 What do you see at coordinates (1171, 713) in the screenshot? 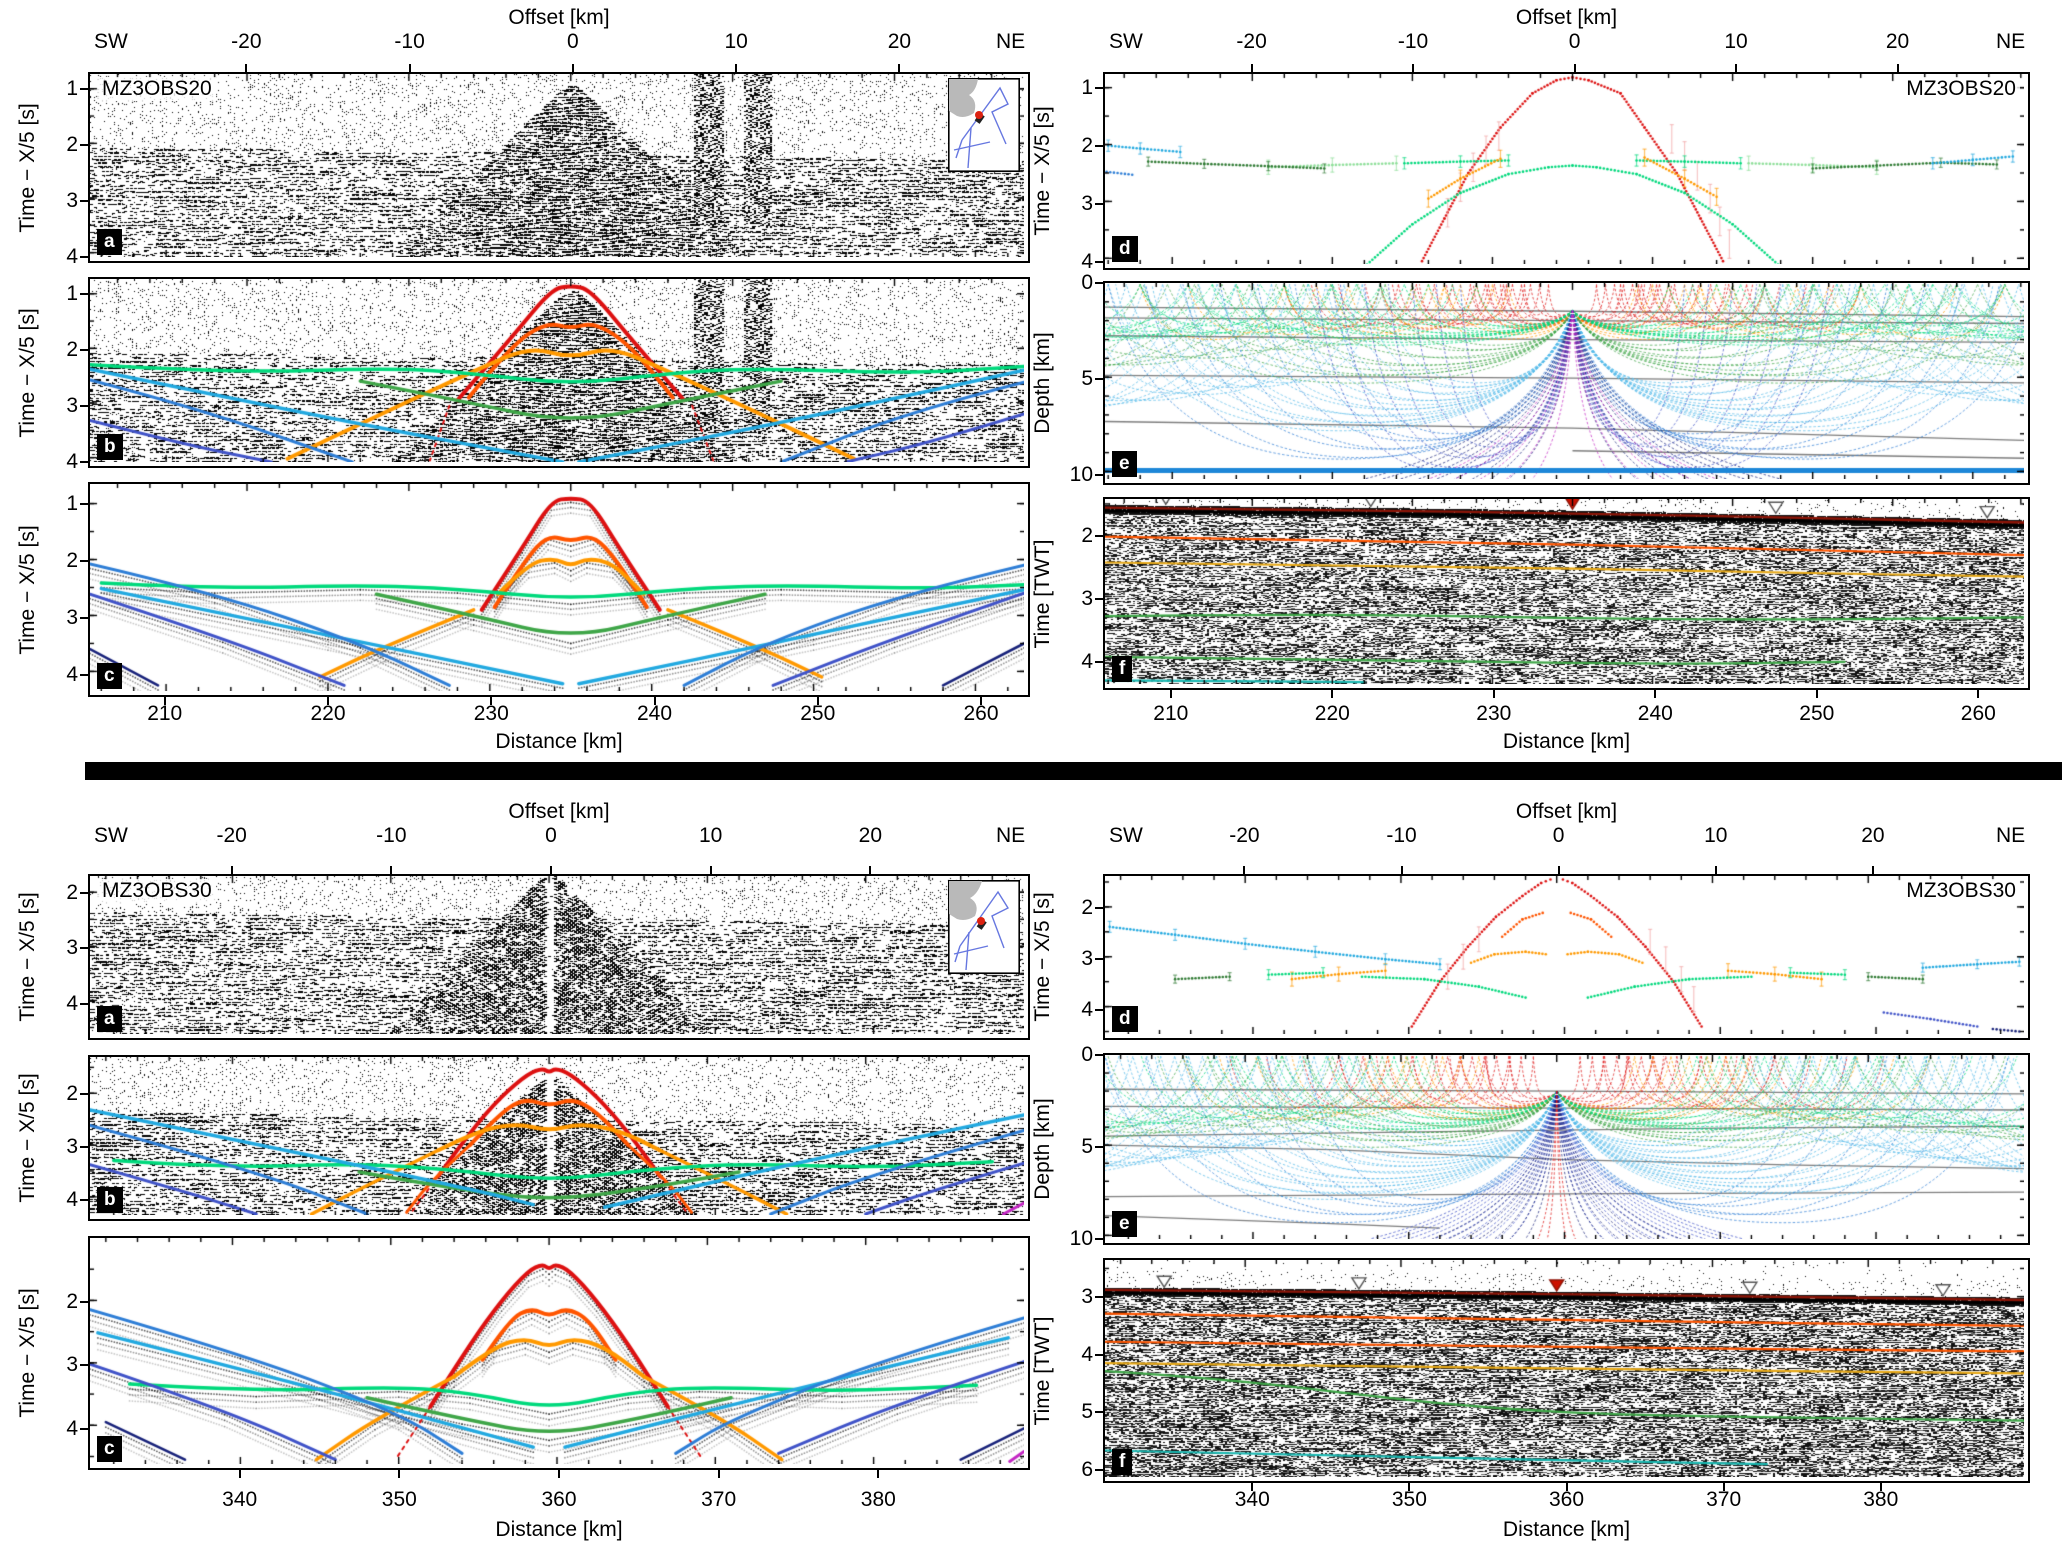
I see `distance-tick-label: 210` at bounding box center [1171, 713].